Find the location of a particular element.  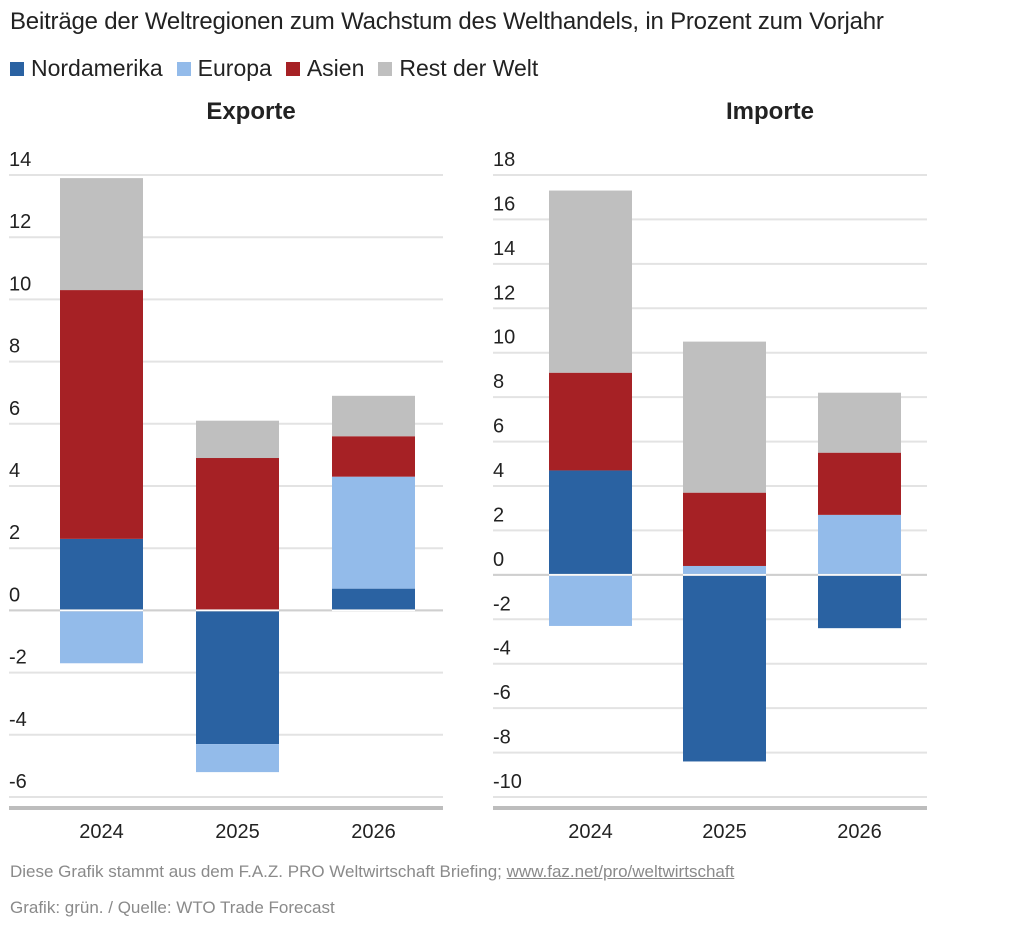

legend-item-asien: Asien is located at coordinates (325, 68).